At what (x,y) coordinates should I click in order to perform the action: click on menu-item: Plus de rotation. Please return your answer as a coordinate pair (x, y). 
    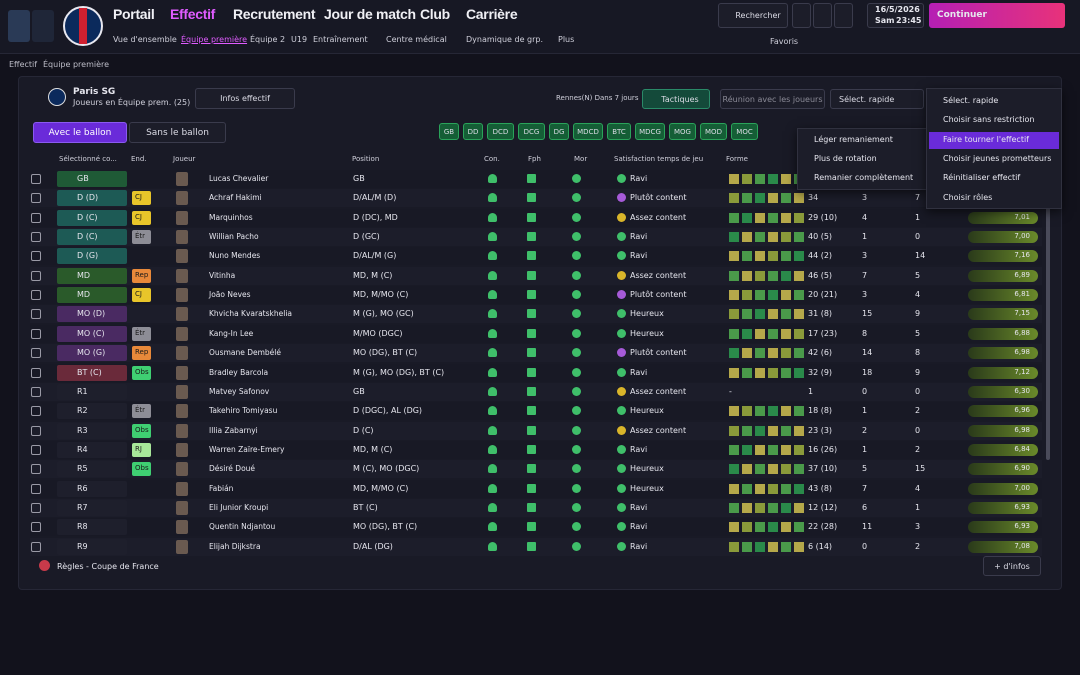
    Looking at the image, I should click on (845, 158).